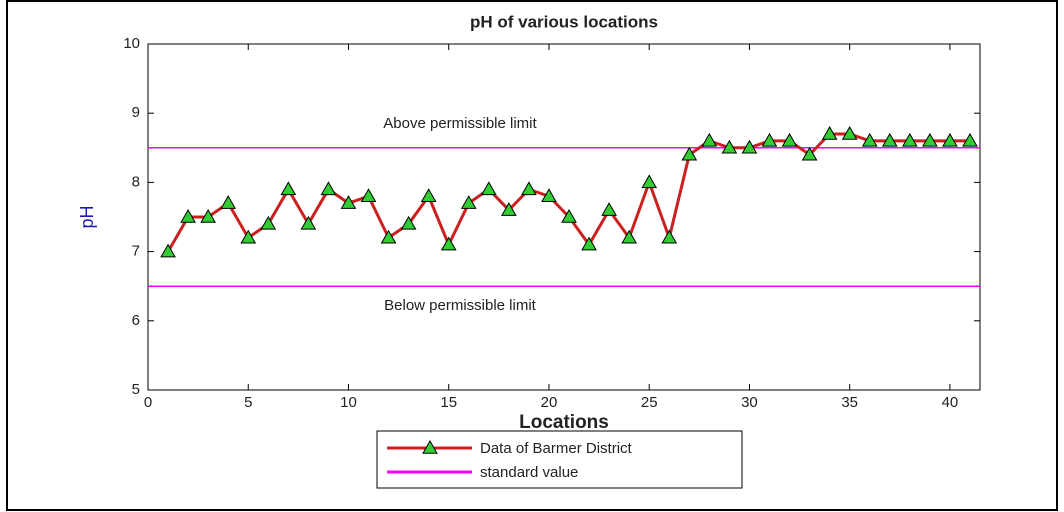  What do you see at coordinates (448, 402) in the screenshot?
I see `x-tick-label: 15` at bounding box center [448, 402].